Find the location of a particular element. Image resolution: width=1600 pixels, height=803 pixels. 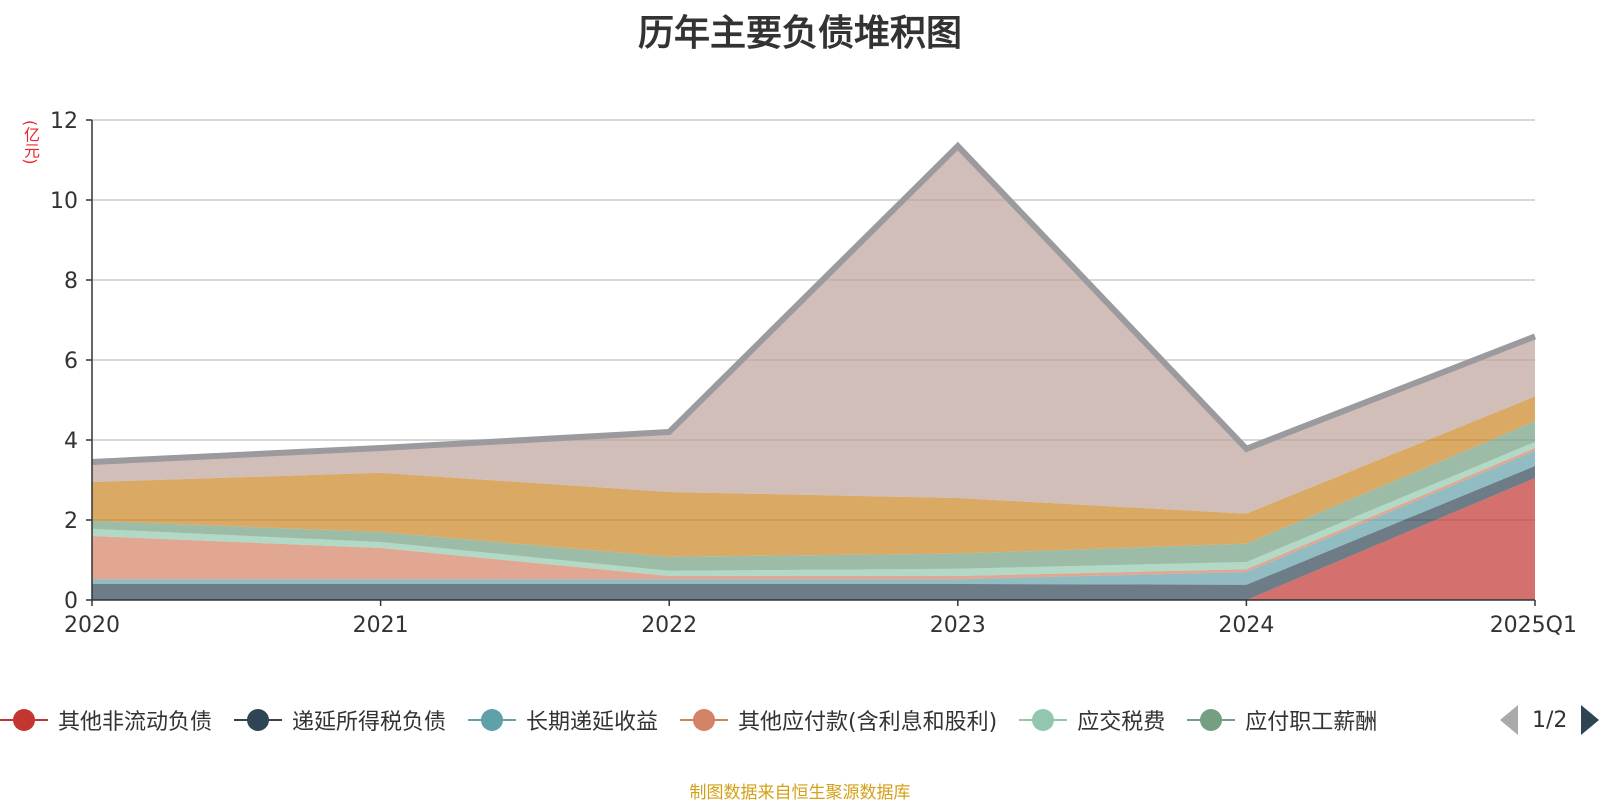

y-tick-label: 8 is located at coordinates (71, 281).